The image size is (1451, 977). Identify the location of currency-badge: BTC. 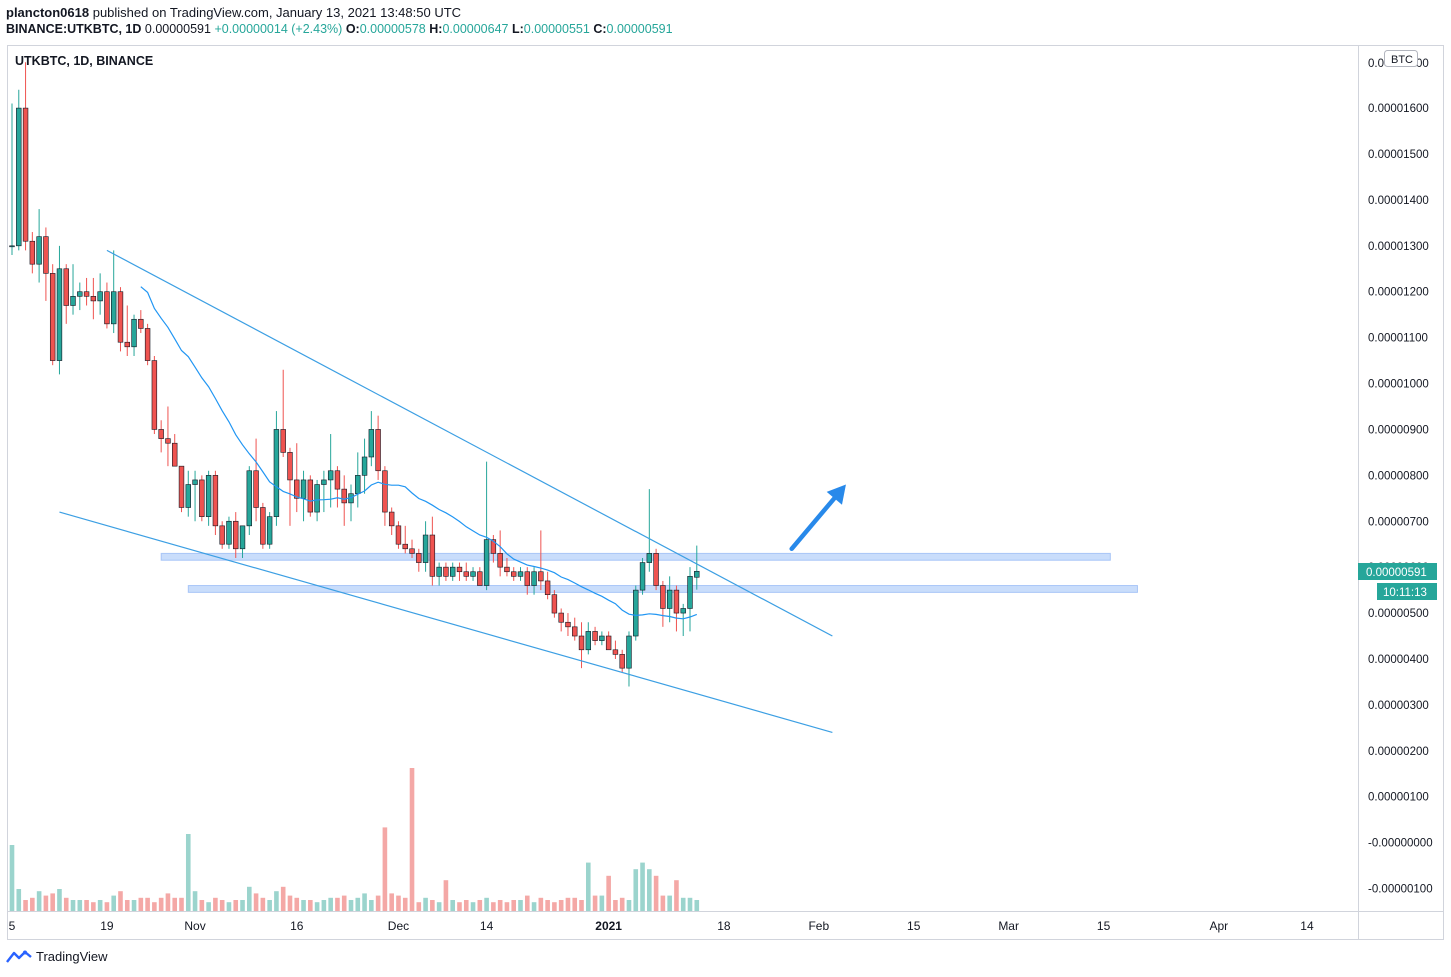
(1402, 60).